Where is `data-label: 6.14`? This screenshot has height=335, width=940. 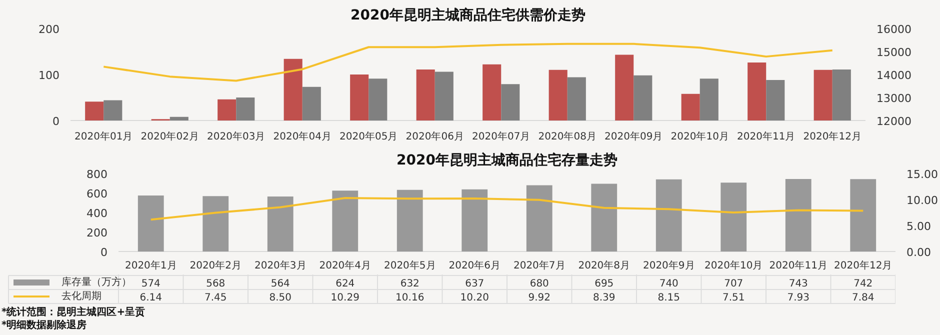
data-label: 6.14 is located at coordinates (151, 298).